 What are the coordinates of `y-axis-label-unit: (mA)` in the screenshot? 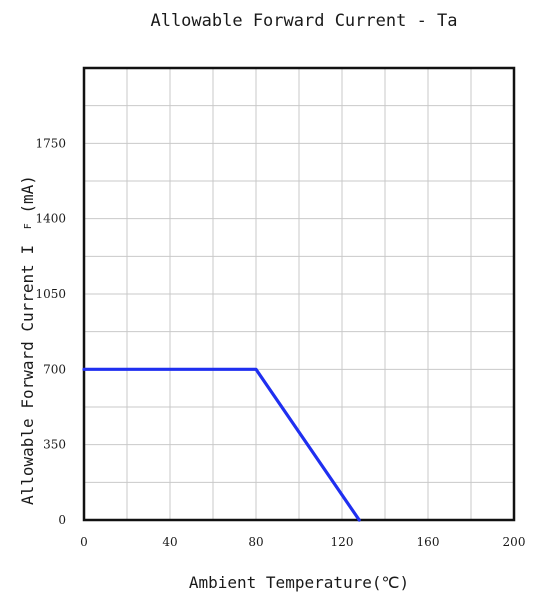 It's located at (27, 194).